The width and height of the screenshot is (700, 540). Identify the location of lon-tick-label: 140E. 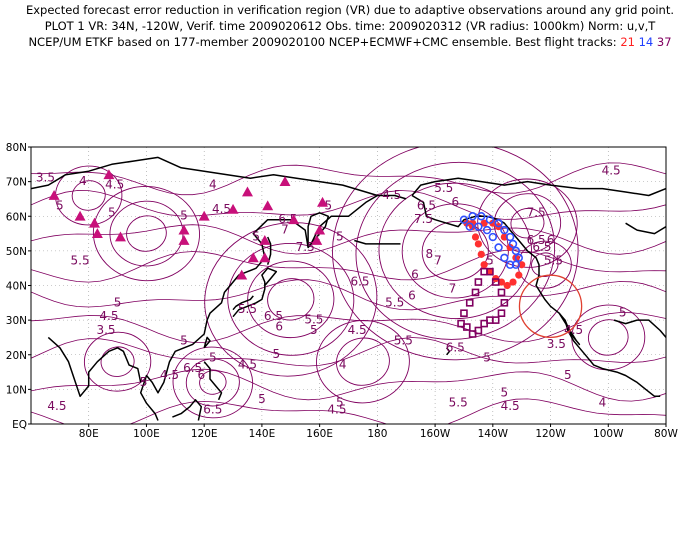
(262, 434).